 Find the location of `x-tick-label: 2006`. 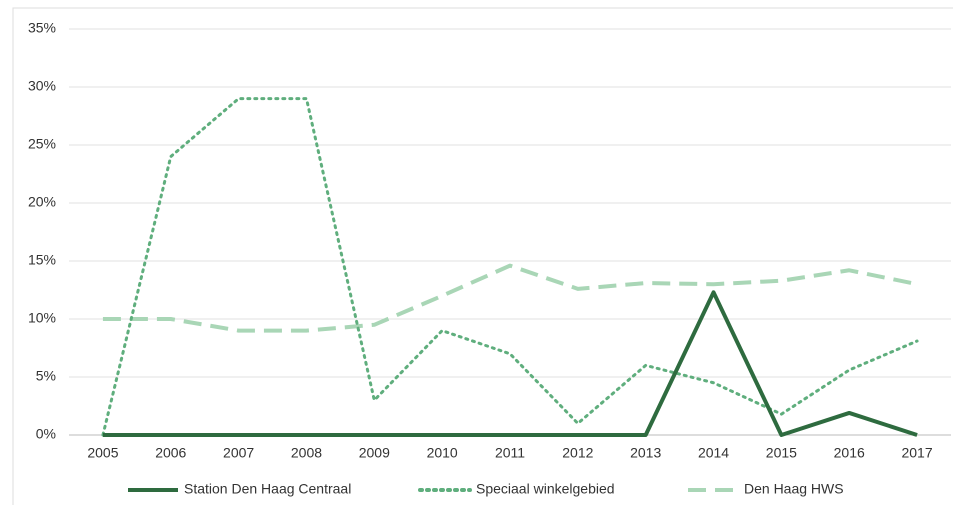

x-tick-label: 2006 is located at coordinates (170, 453).